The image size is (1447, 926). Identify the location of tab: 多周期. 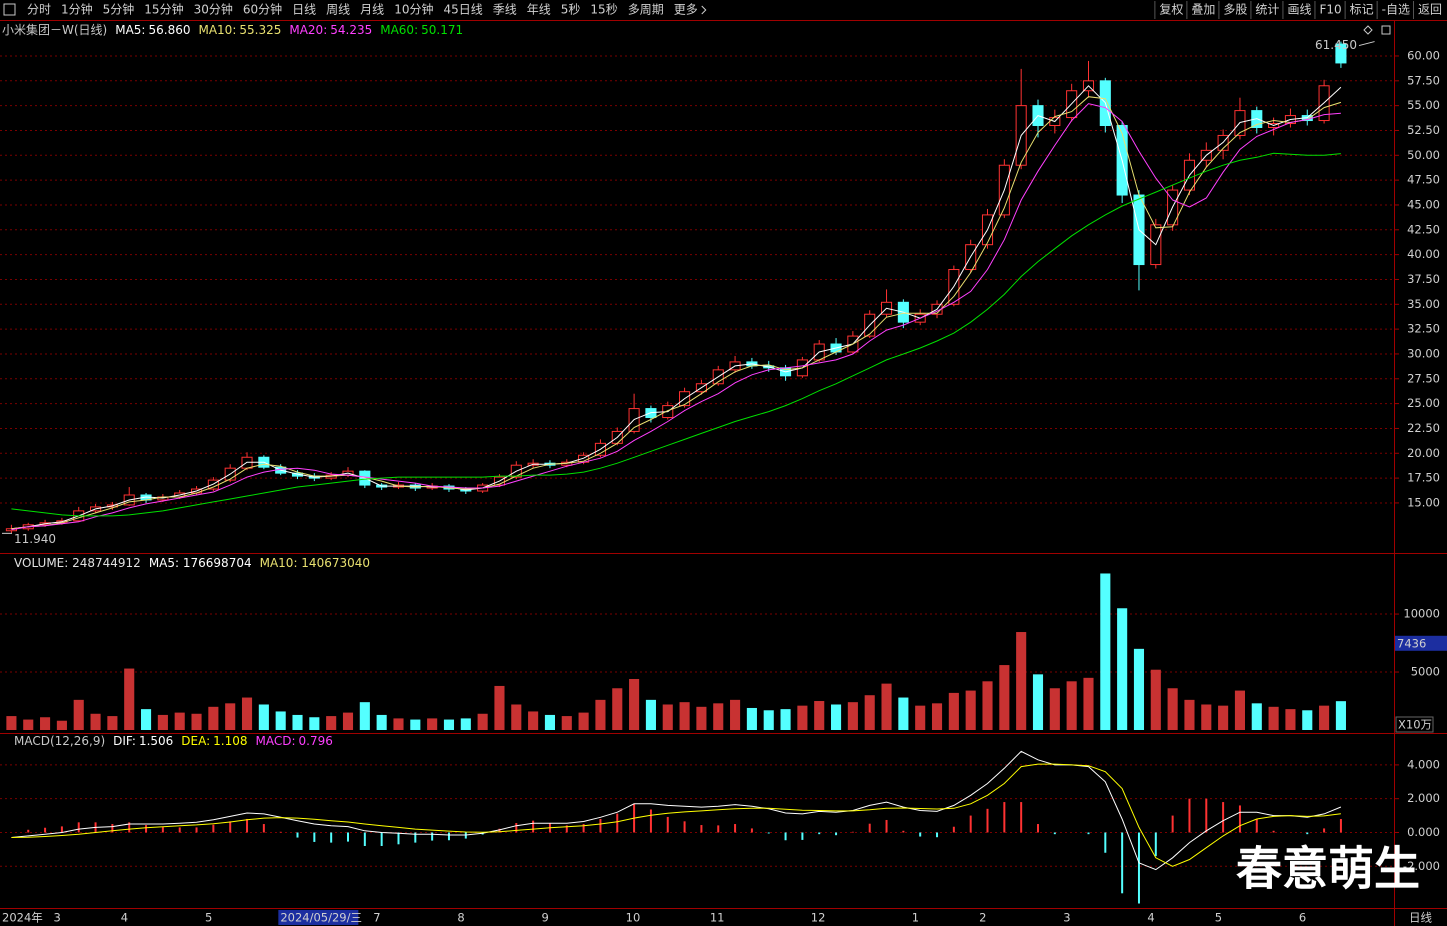
(646, 10).